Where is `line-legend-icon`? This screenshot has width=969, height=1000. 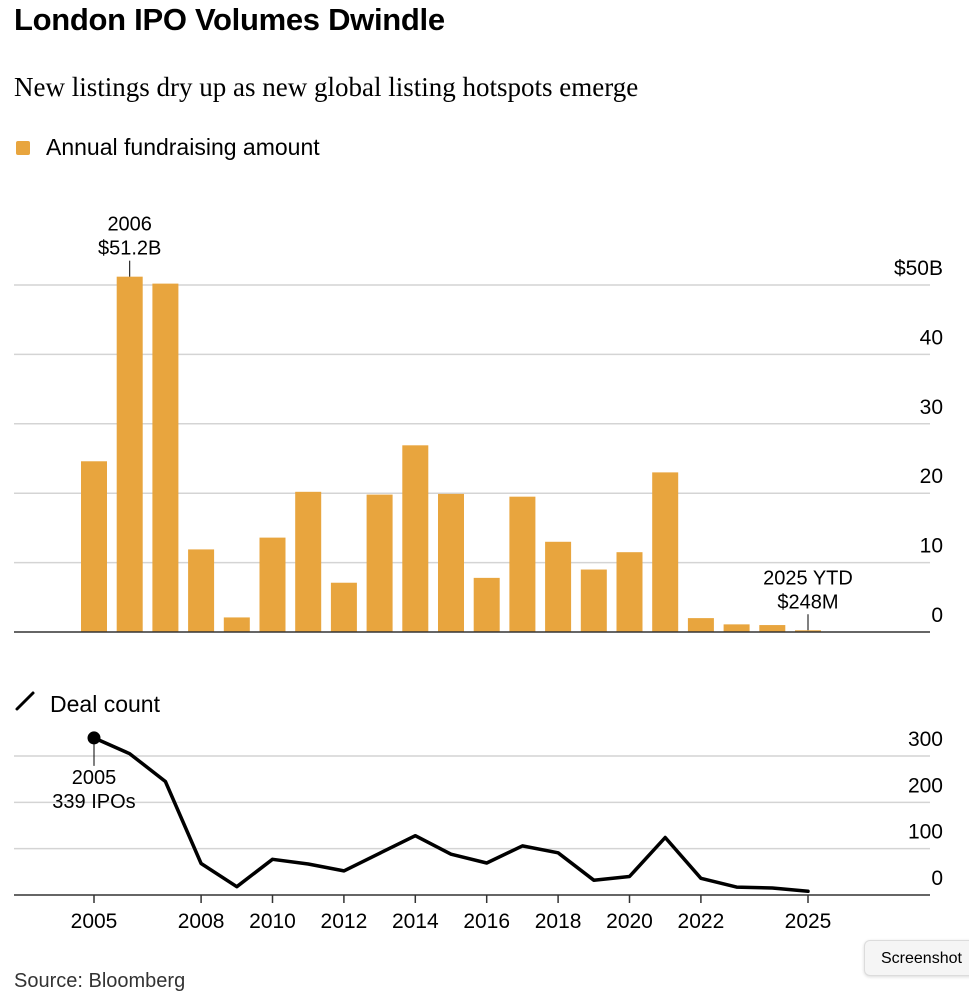 line-legend-icon is located at coordinates (25, 704).